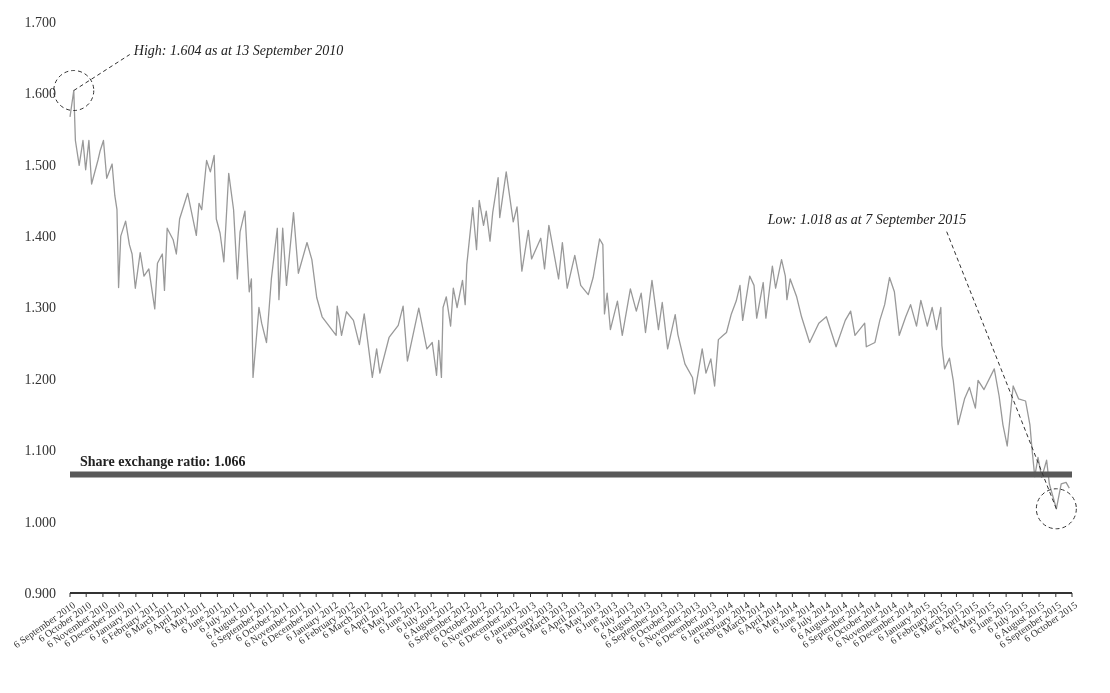 This screenshot has width=1110, height=693. I want to click on y-tick-label: 1.700, so click(40, 22).